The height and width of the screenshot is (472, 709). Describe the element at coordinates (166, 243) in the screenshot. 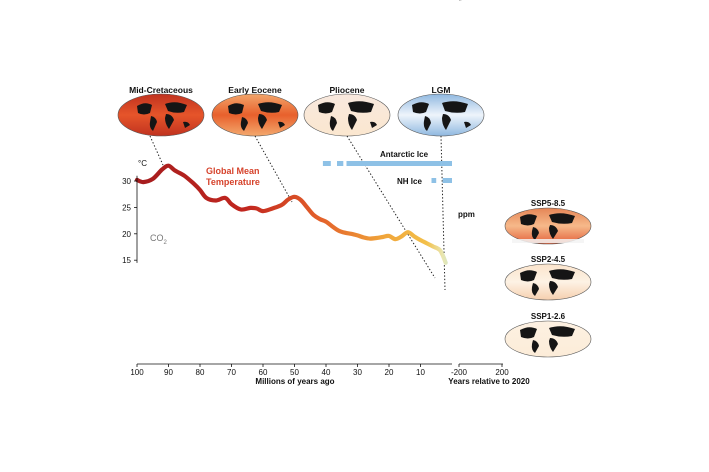

I see `co2-label-sub: 2` at that location.